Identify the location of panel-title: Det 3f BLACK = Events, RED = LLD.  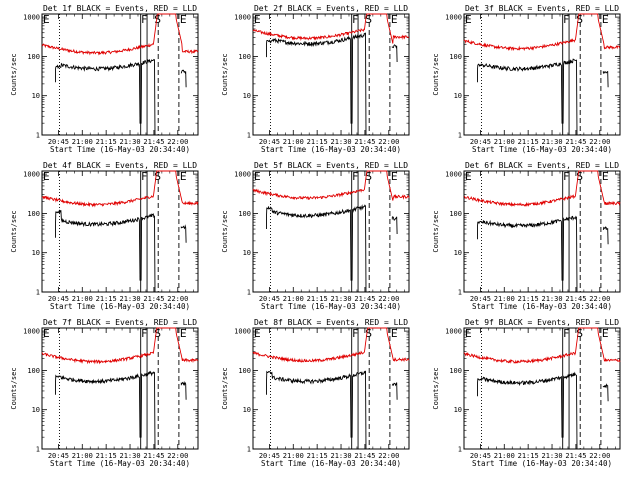
(542, 8).